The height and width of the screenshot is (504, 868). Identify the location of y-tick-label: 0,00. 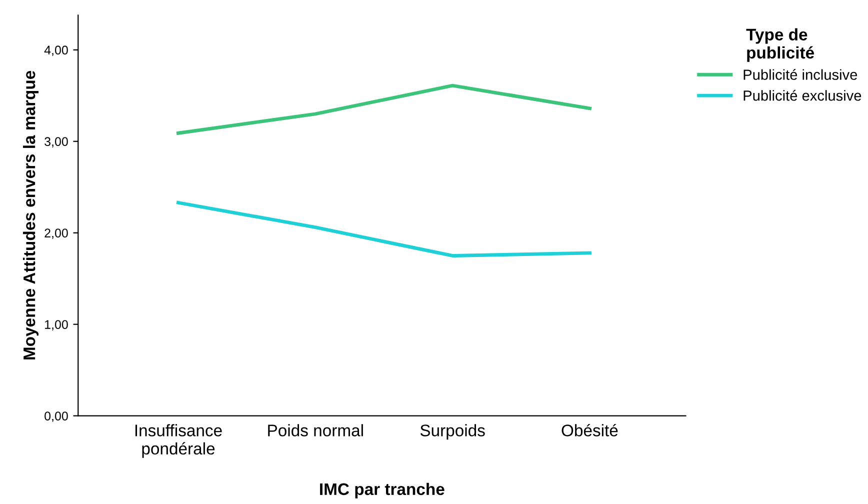
(56, 417).